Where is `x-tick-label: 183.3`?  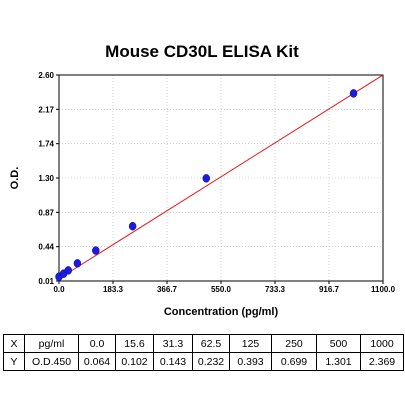 x-tick-label: 183.3 is located at coordinates (113, 289).